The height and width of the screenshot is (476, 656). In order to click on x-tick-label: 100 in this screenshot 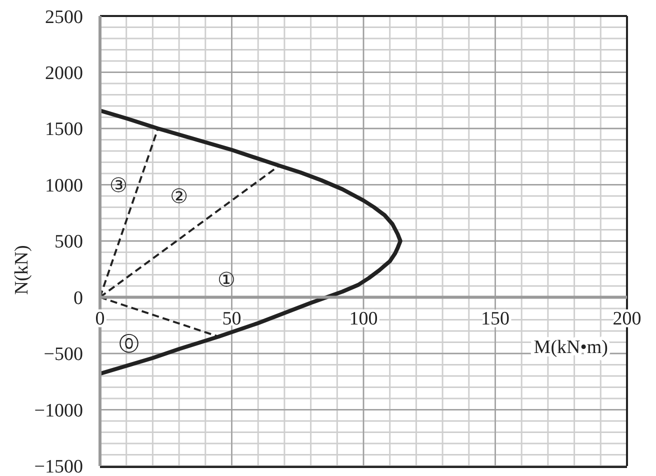, I will do `click(363, 319)`.